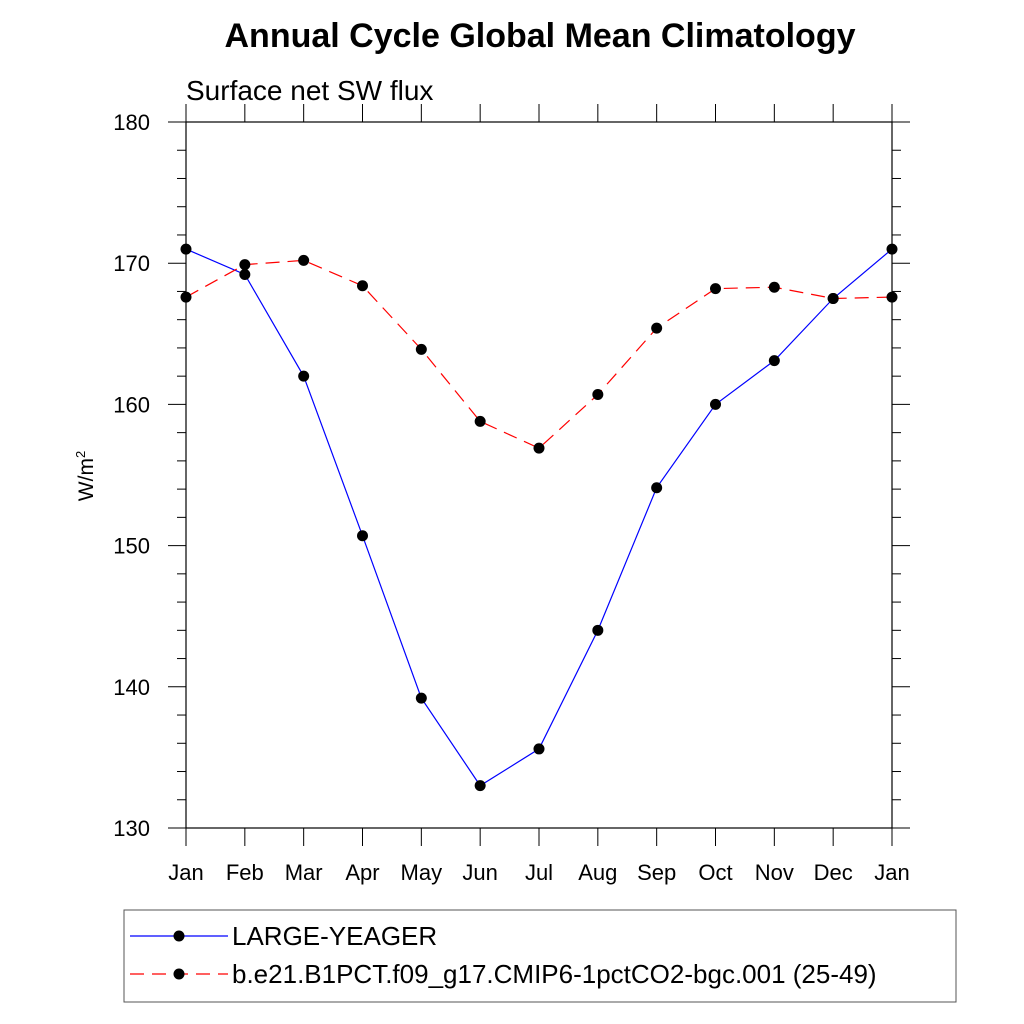  Describe the element at coordinates (597, 872) in the screenshot. I see `x-tick-label: Aug` at that location.